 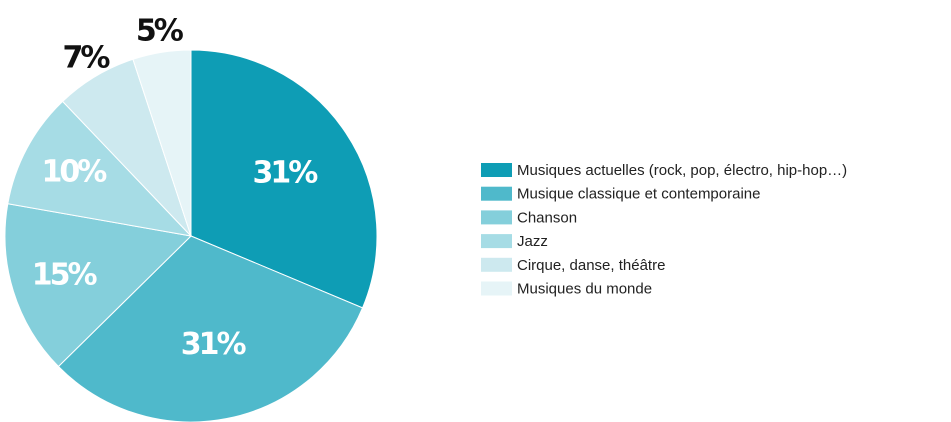 What do you see at coordinates (65, 274) in the screenshot?
I see `slice-label: 15%` at bounding box center [65, 274].